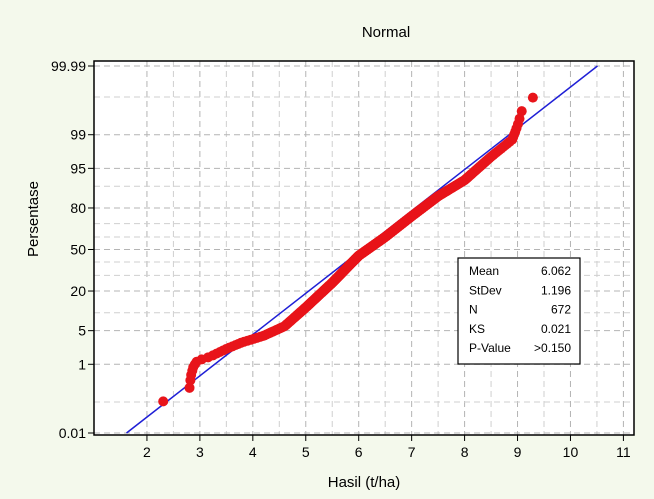 The image size is (654, 499). What do you see at coordinates (465, 452) in the screenshot?
I see `x-tick-label: 8` at bounding box center [465, 452].